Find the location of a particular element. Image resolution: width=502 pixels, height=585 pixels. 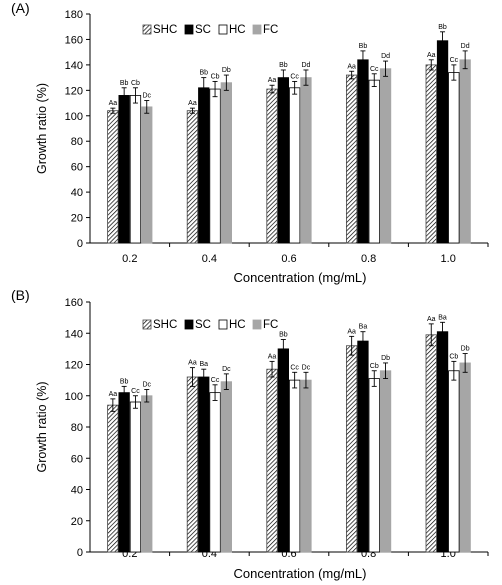

y-tick-label: 140 is located at coordinates (74, 66).